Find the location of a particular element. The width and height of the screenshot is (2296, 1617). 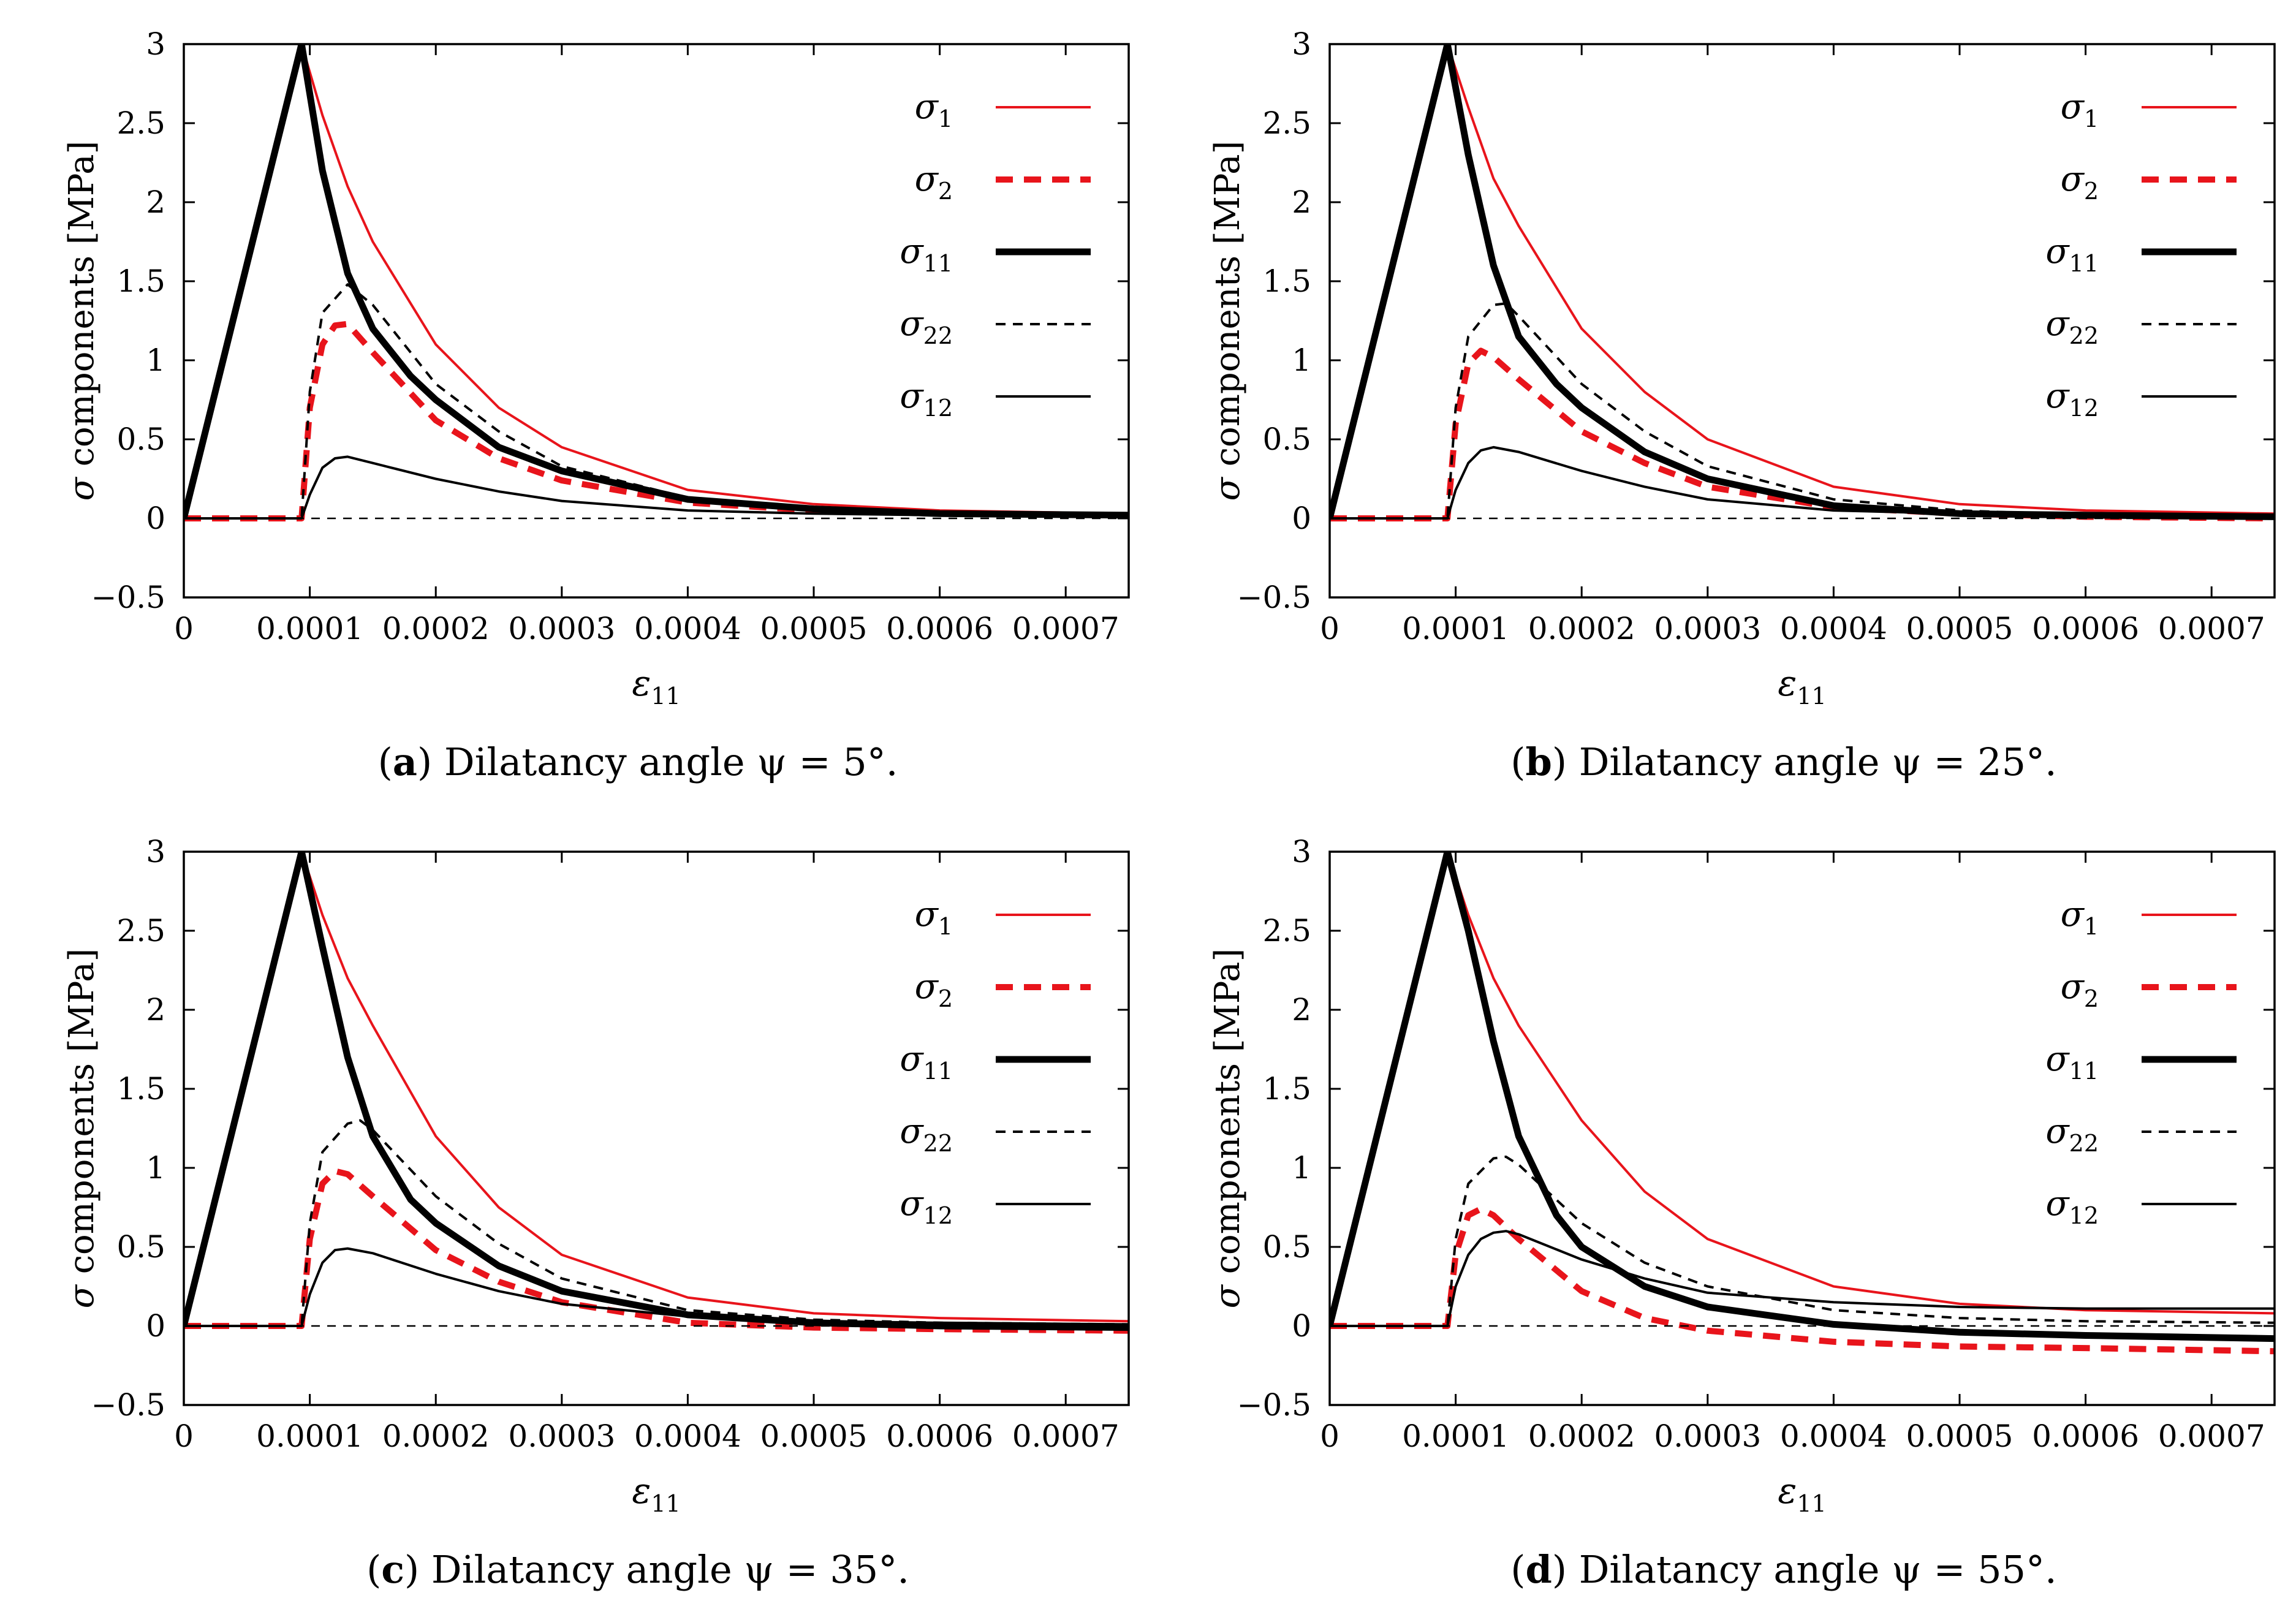

panel-caption: (b) Dilatancy angle ψ = 25°. is located at coordinates (1783, 762).